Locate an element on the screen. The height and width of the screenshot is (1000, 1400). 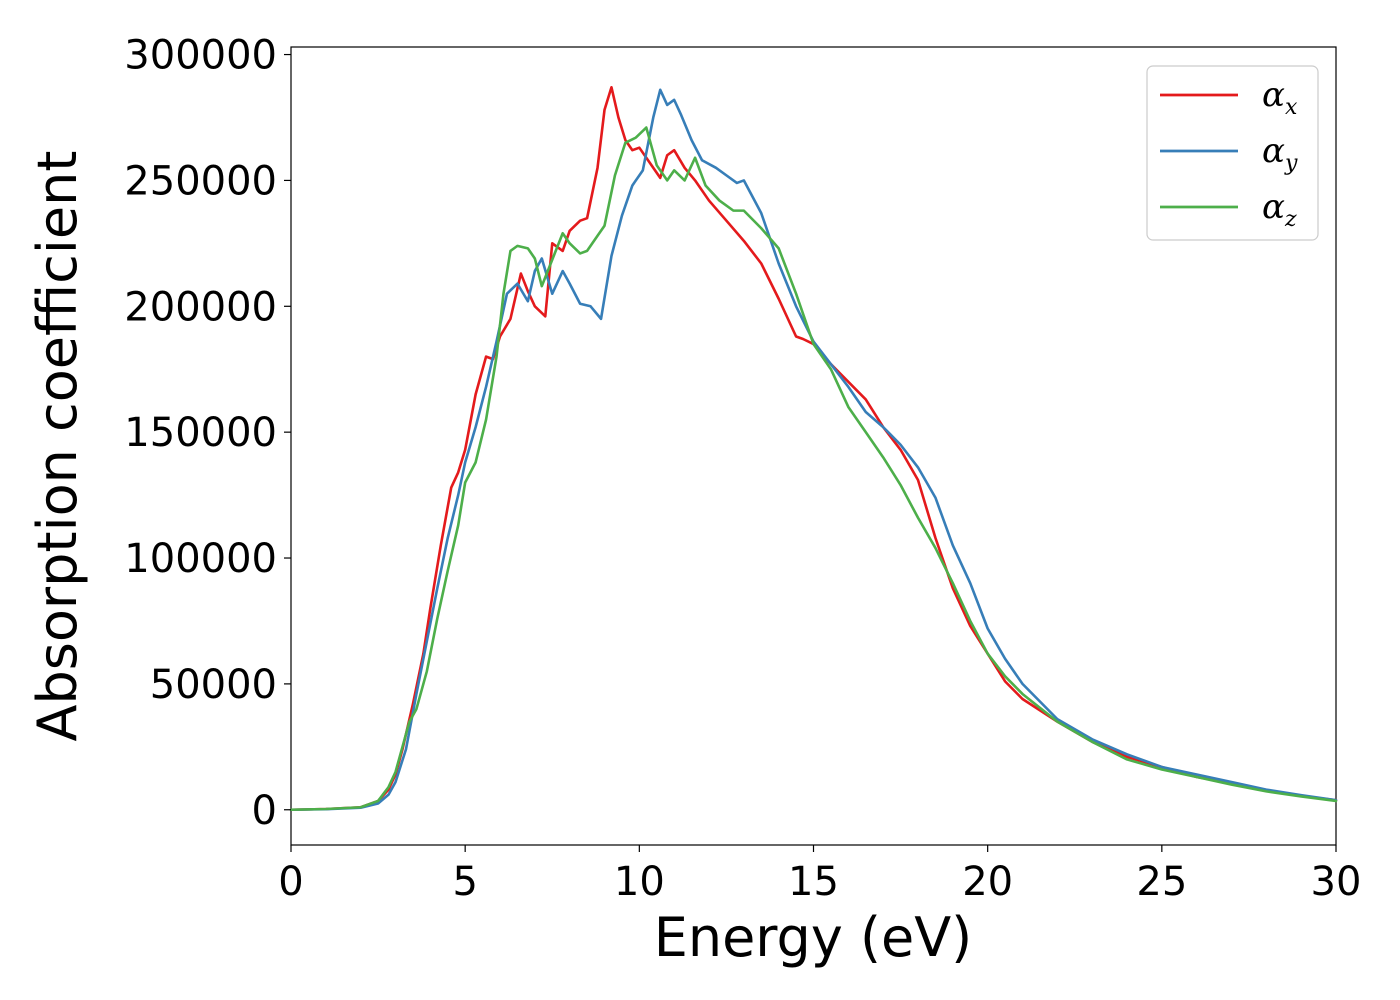
legend-label-x: αx is located at coordinates (1280, 97).